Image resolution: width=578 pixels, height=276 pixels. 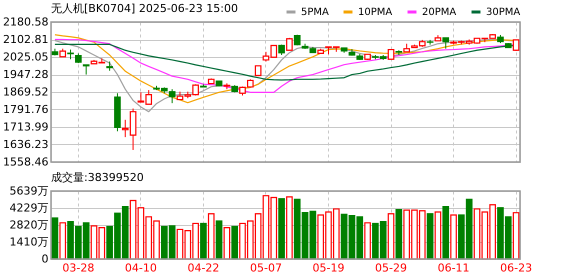 I want to click on chart-title: 成交量:38399520, so click(x=97, y=177).